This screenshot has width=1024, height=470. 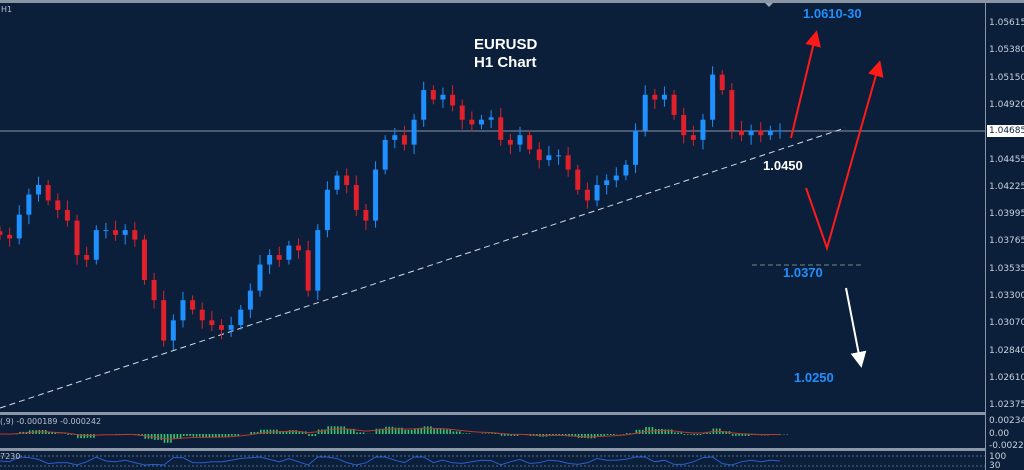 What do you see at coordinates (1006, 241) in the screenshot?
I see `price-tick-label: 1.03765` at bounding box center [1006, 241].